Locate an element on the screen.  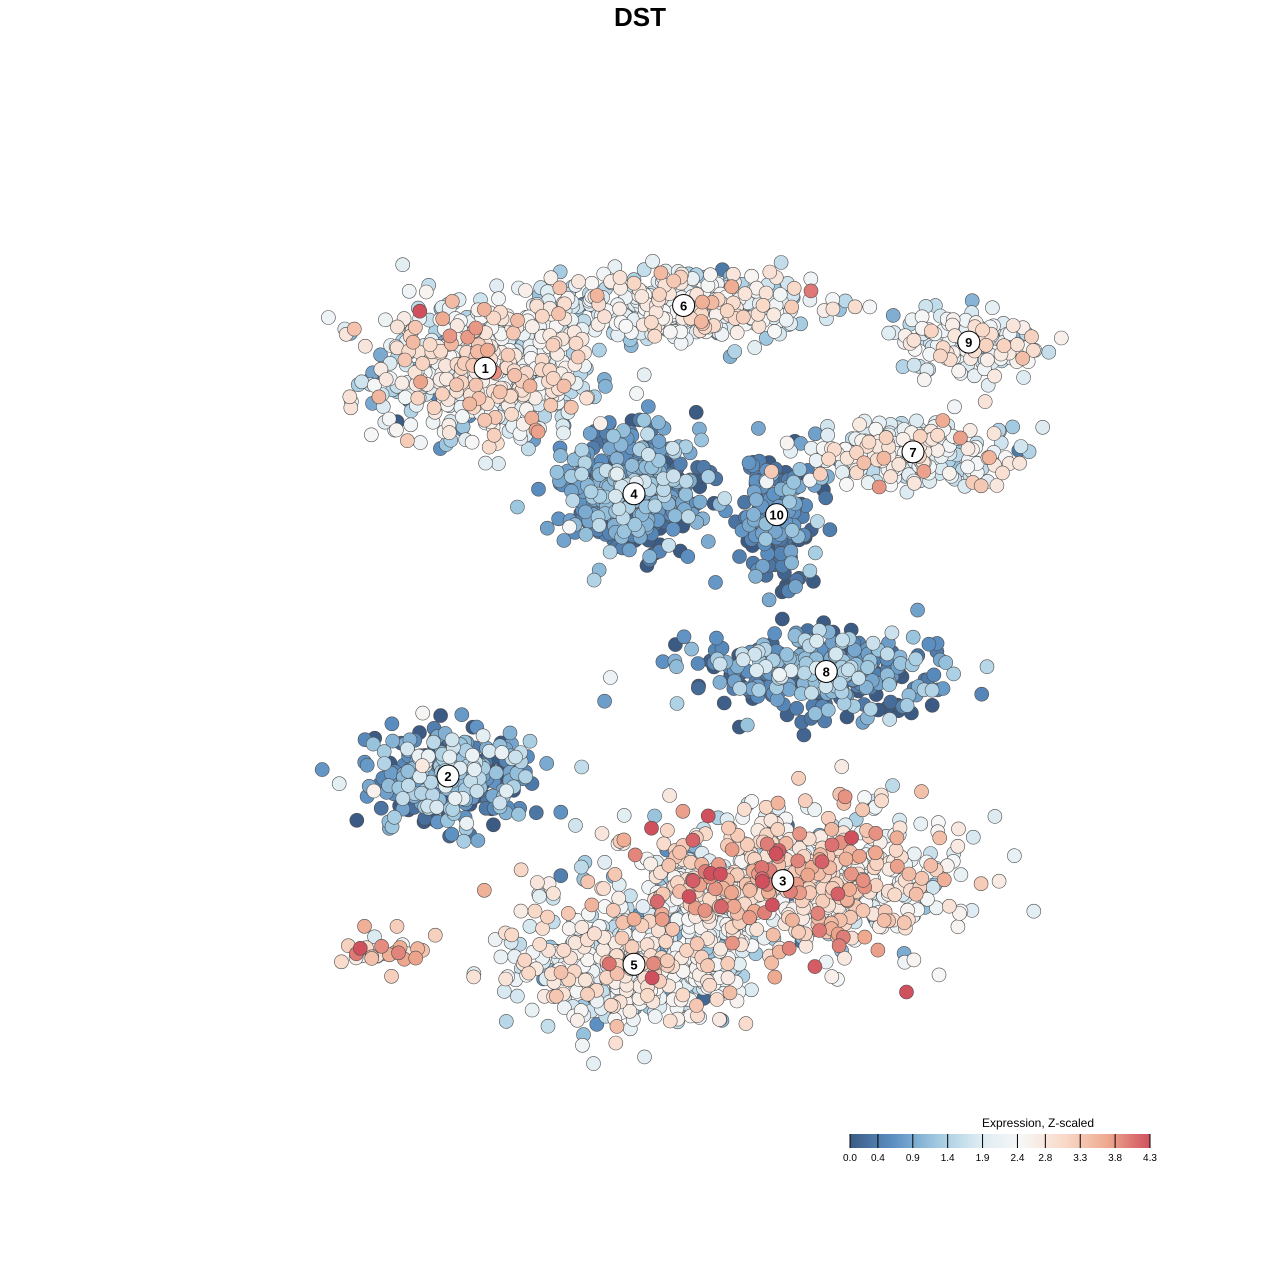
legend-color-bar is located at coordinates (1000, 1141).